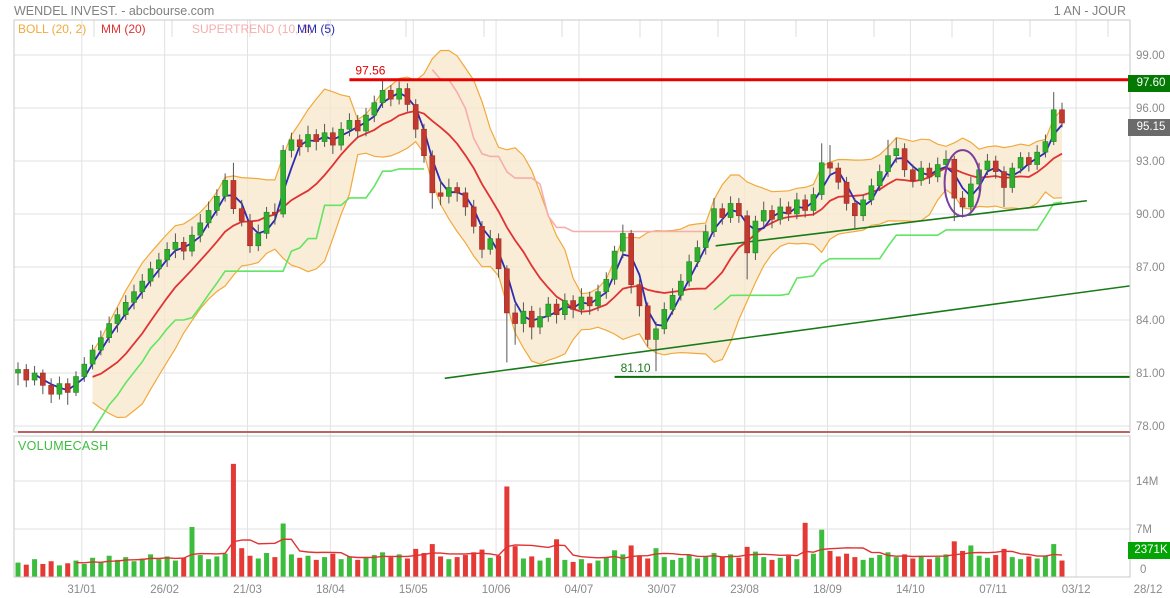 This screenshot has width=1170, height=598. What do you see at coordinates (496, 590) in the screenshot?
I see `date-axis-label: 10/06` at bounding box center [496, 590].